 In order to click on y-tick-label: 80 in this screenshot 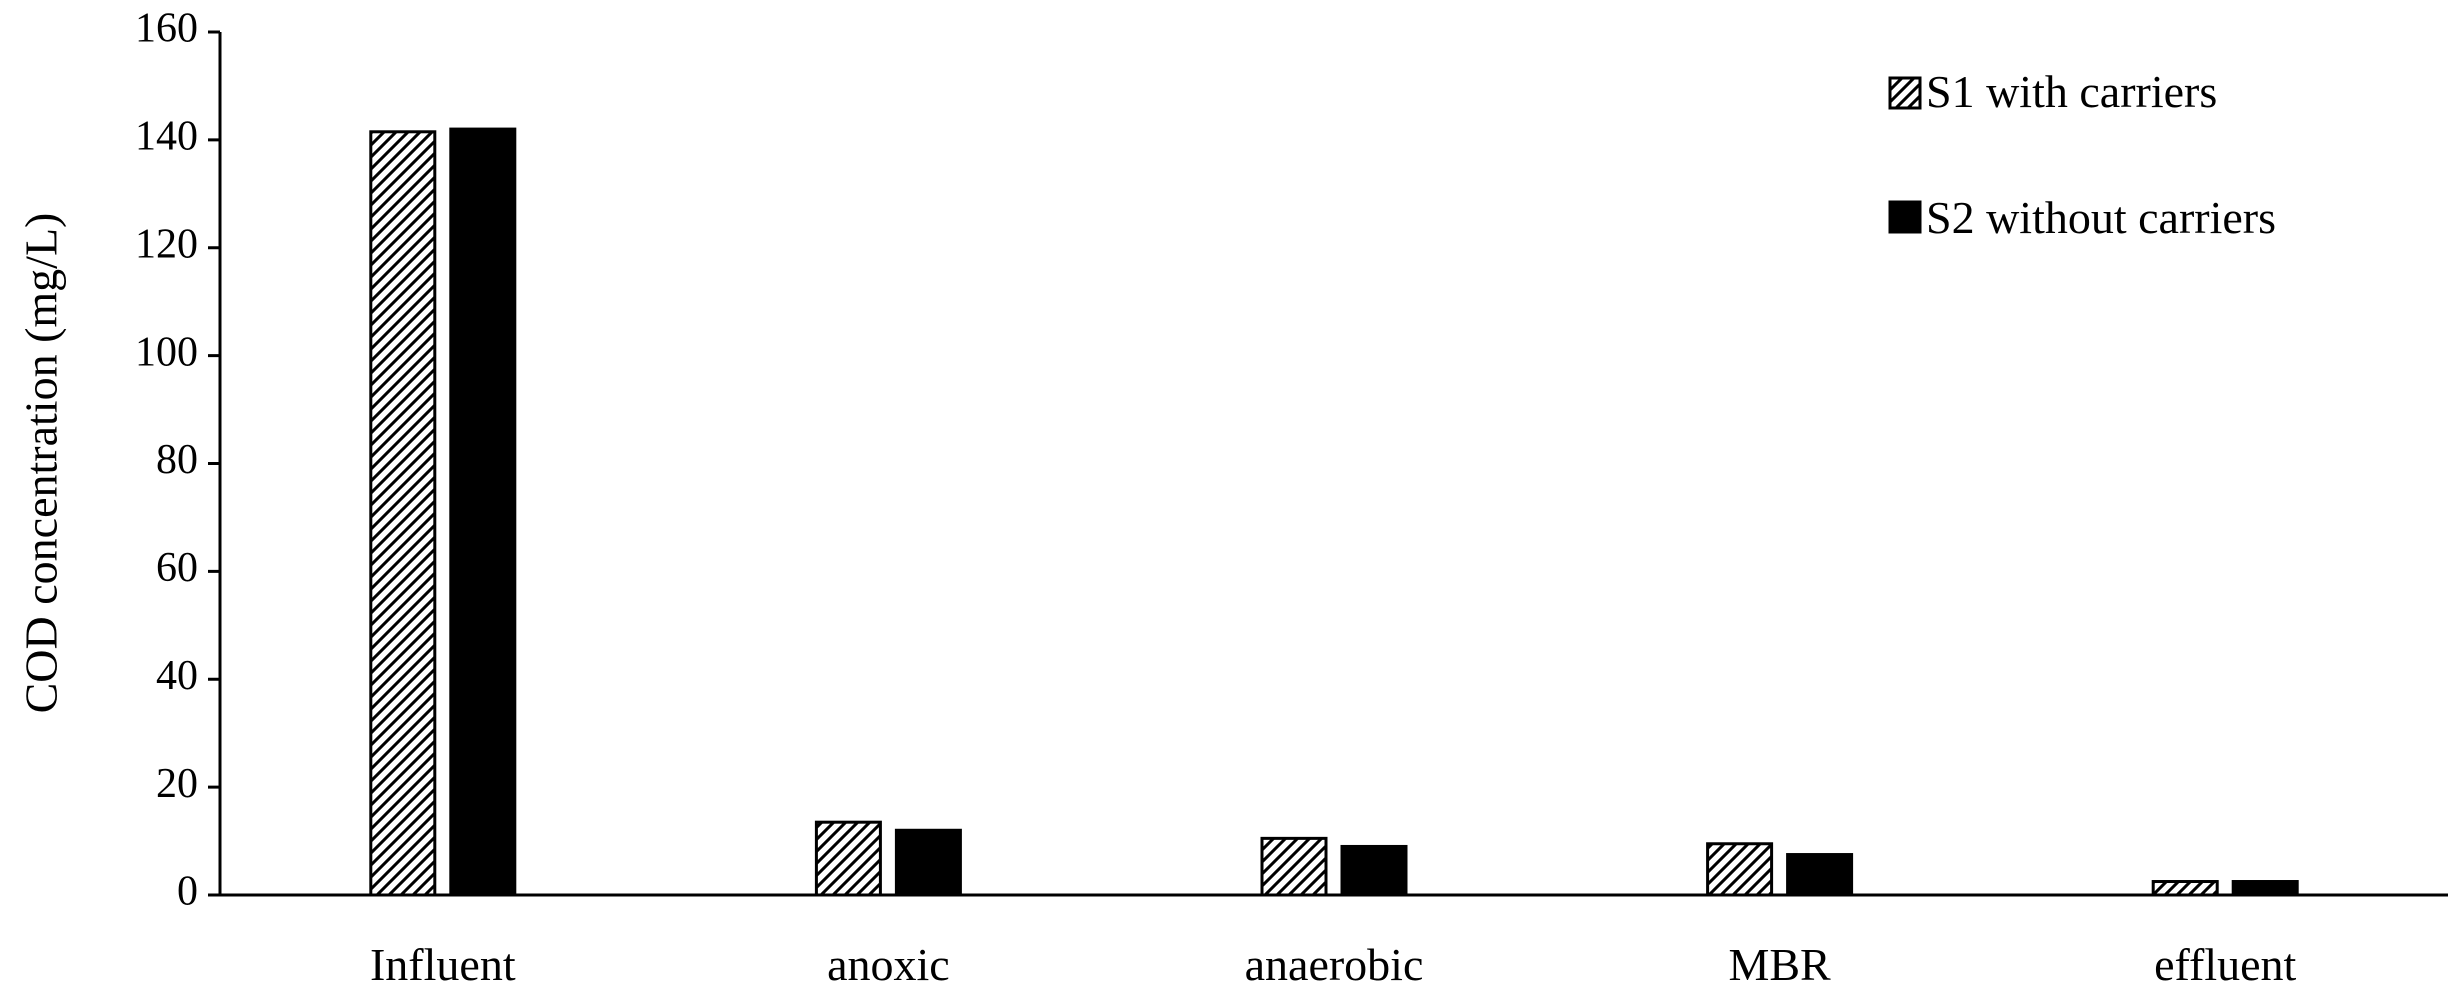, I will do `click(177, 460)`.